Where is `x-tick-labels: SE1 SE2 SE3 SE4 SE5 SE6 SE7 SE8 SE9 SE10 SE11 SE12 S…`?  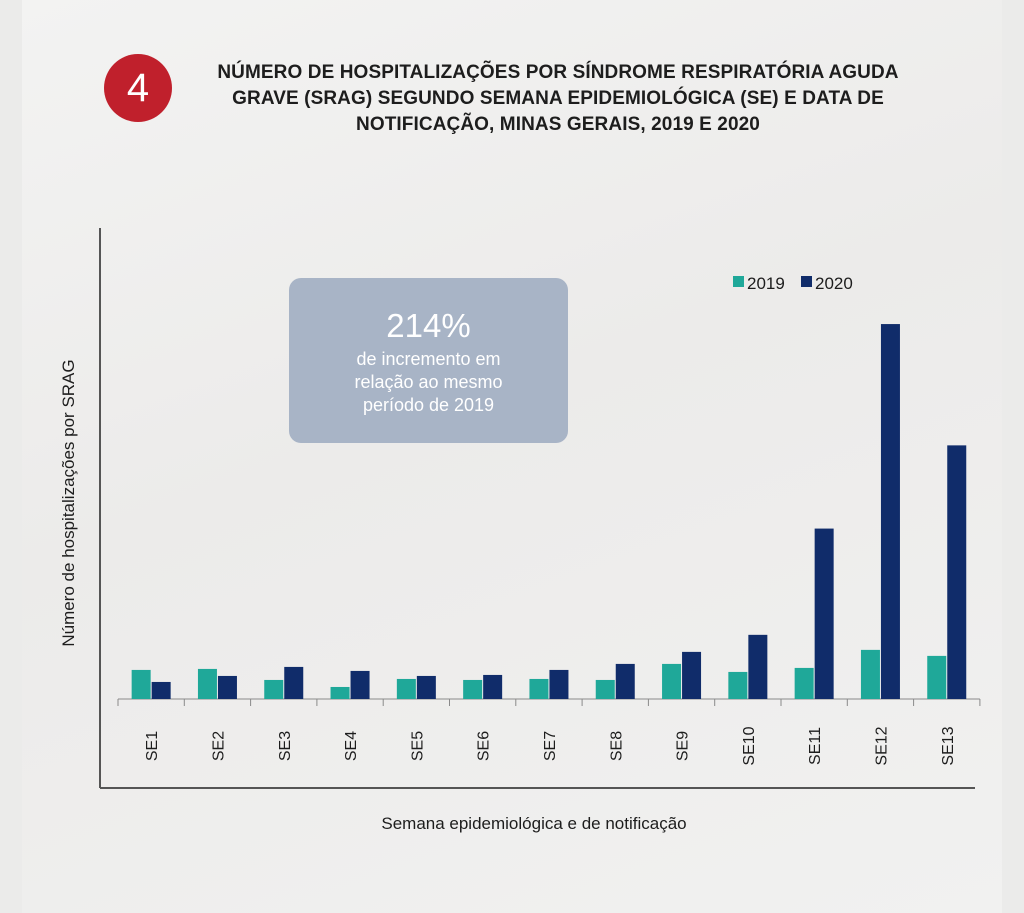 x-tick-labels: SE1 SE2 SE3 SE4 SE5 SE6 SE7 SE8 SE9 SE10 SE11 SE12 S… is located at coordinates (550, 745).